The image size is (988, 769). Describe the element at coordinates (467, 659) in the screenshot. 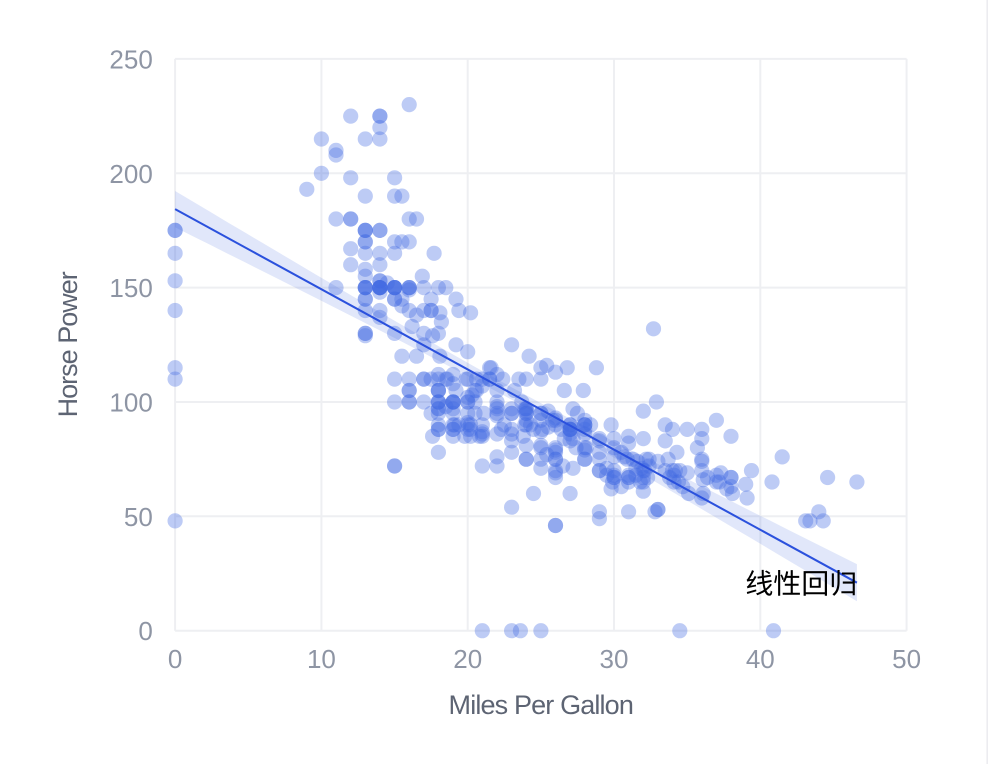

I see `svg-text: 20` at that location.